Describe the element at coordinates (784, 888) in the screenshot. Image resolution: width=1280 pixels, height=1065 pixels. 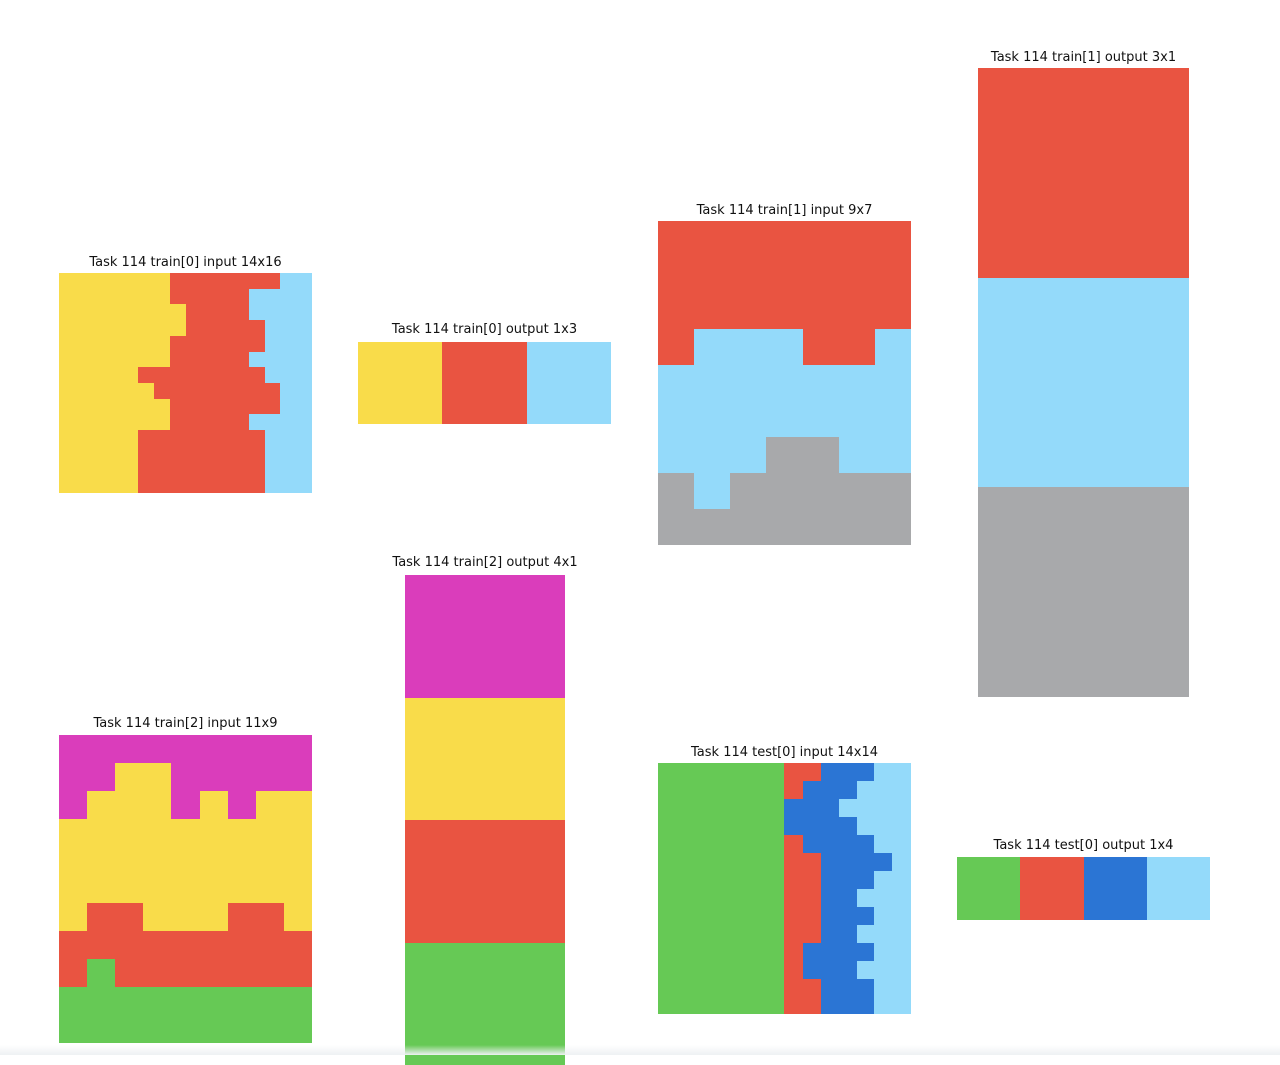
I see `test-grid-overlay` at that location.